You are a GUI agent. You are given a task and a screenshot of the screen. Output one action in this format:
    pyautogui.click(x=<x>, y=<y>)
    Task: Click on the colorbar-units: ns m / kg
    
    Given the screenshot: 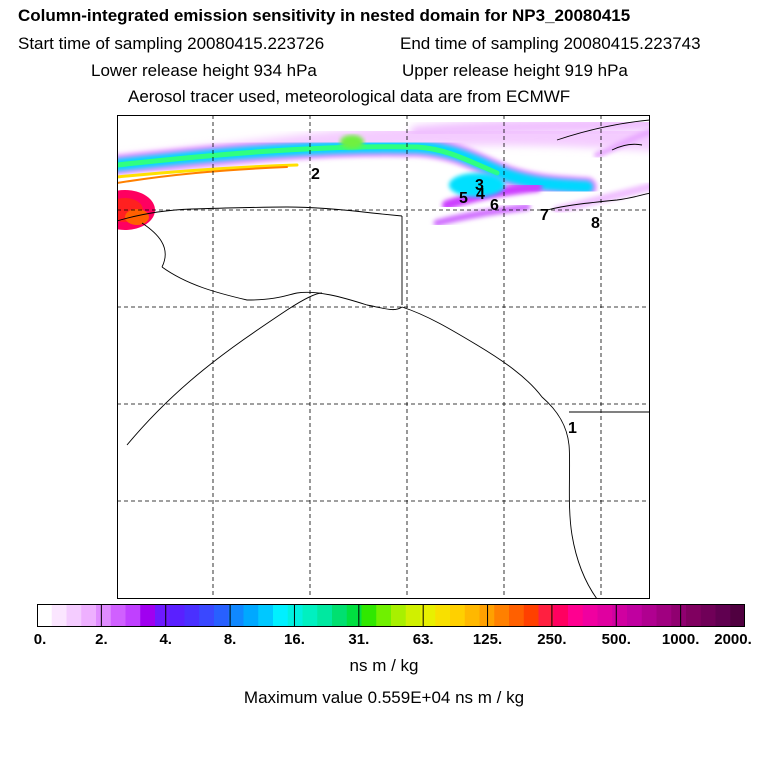 What is the action you would take?
    pyautogui.click(x=384, y=665)
    